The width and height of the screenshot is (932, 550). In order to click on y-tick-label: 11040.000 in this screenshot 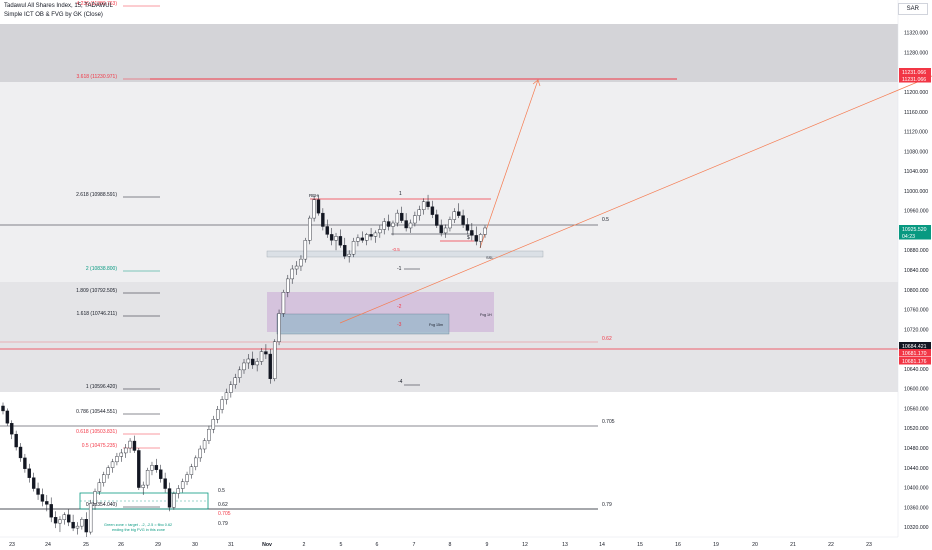, I will do `click(916, 172)`.